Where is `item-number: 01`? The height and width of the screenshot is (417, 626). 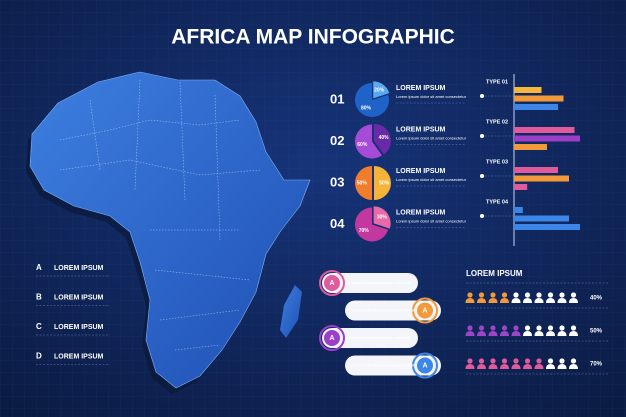
item-number: 01 is located at coordinates (337, 98).